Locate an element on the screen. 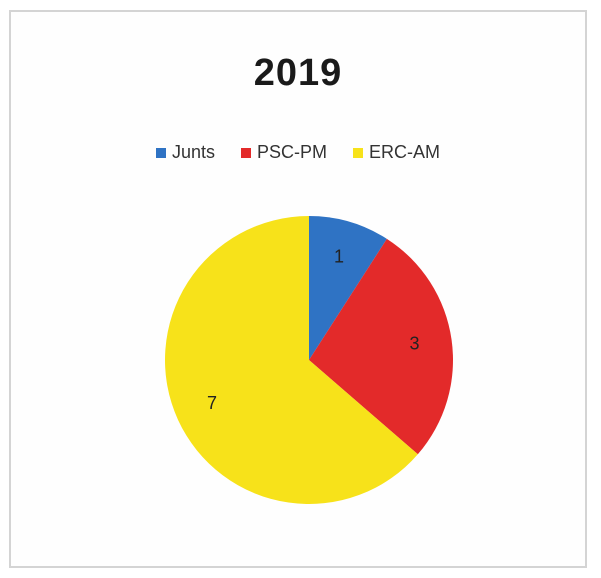 The width and height of the screenshot is (601, 578). pie-slice-psc-pm is located at coordinates (381, 346).